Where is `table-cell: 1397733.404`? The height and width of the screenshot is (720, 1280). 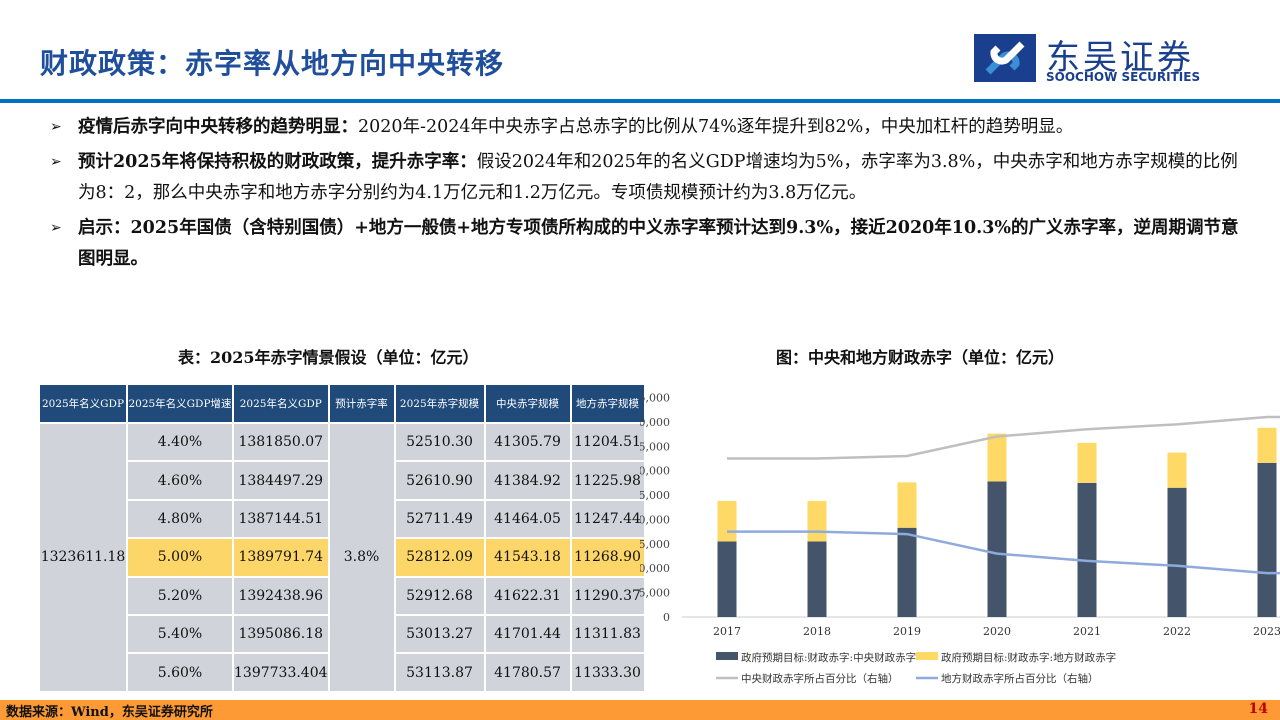 table-cell: 1397733.404 is located at coordinates (281, 672).